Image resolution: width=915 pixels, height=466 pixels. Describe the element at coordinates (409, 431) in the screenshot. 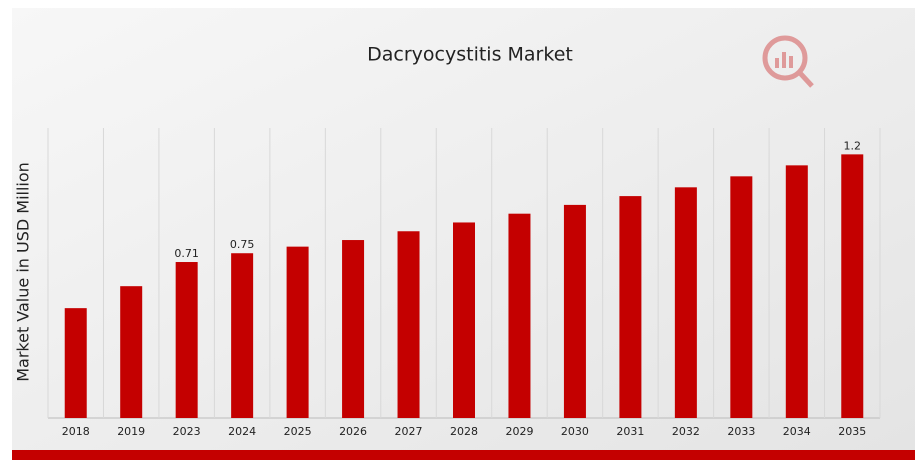

I see `x-tick-label: 2027` at that location.